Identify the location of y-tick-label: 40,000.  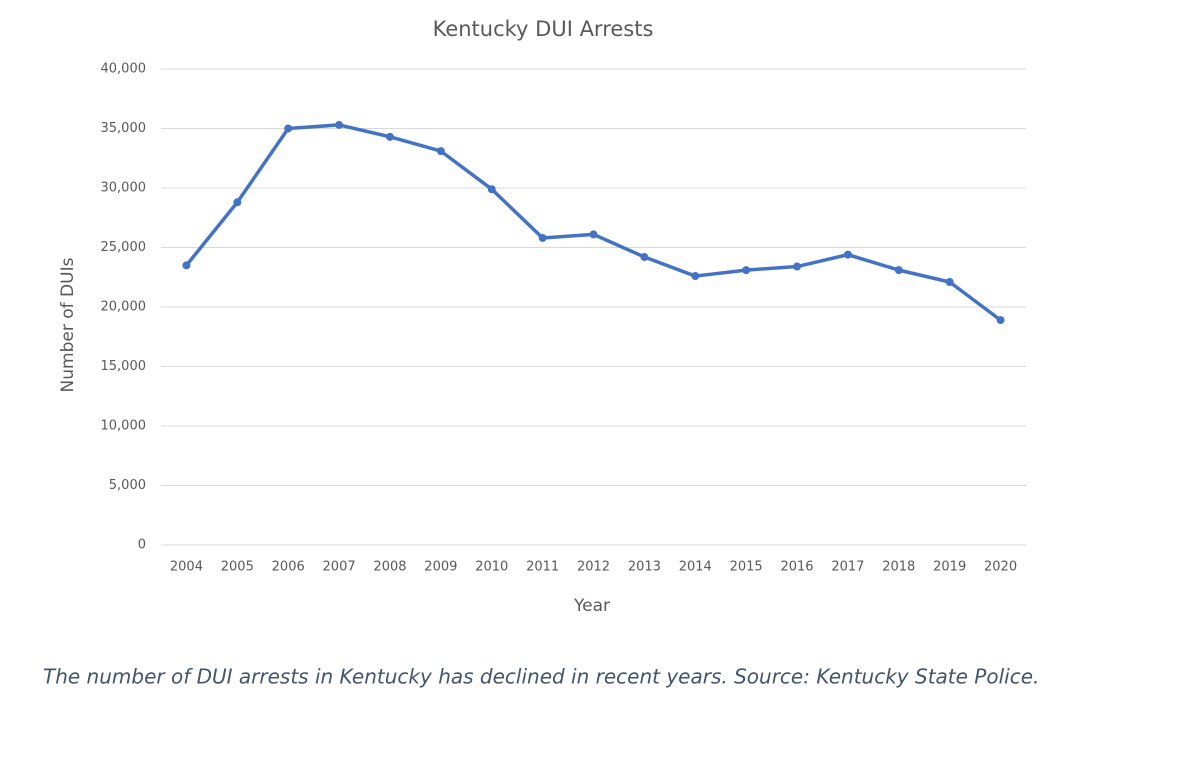
(124, 69).